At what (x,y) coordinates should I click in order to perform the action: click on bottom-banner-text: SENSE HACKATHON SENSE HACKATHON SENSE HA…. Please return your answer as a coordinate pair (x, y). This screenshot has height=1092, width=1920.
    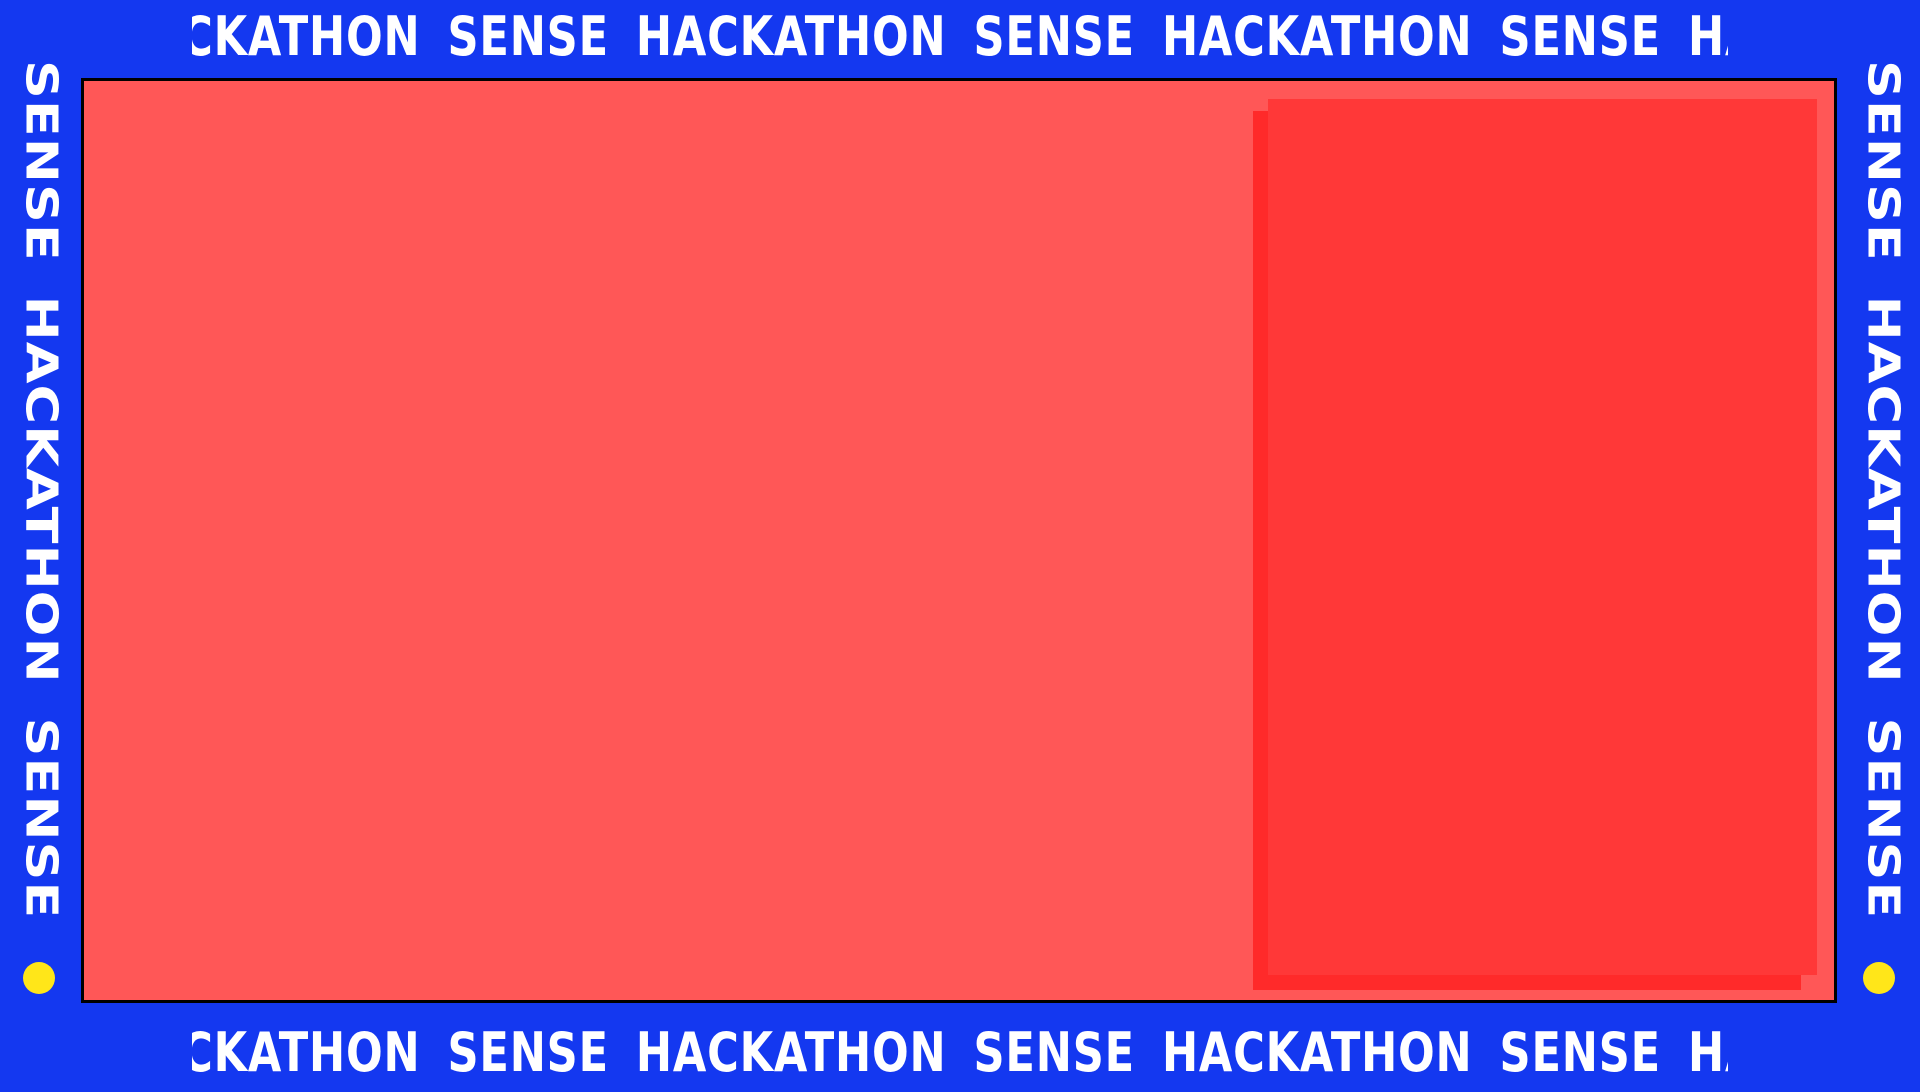
    Looking at the image, I should click on (960, 1052).